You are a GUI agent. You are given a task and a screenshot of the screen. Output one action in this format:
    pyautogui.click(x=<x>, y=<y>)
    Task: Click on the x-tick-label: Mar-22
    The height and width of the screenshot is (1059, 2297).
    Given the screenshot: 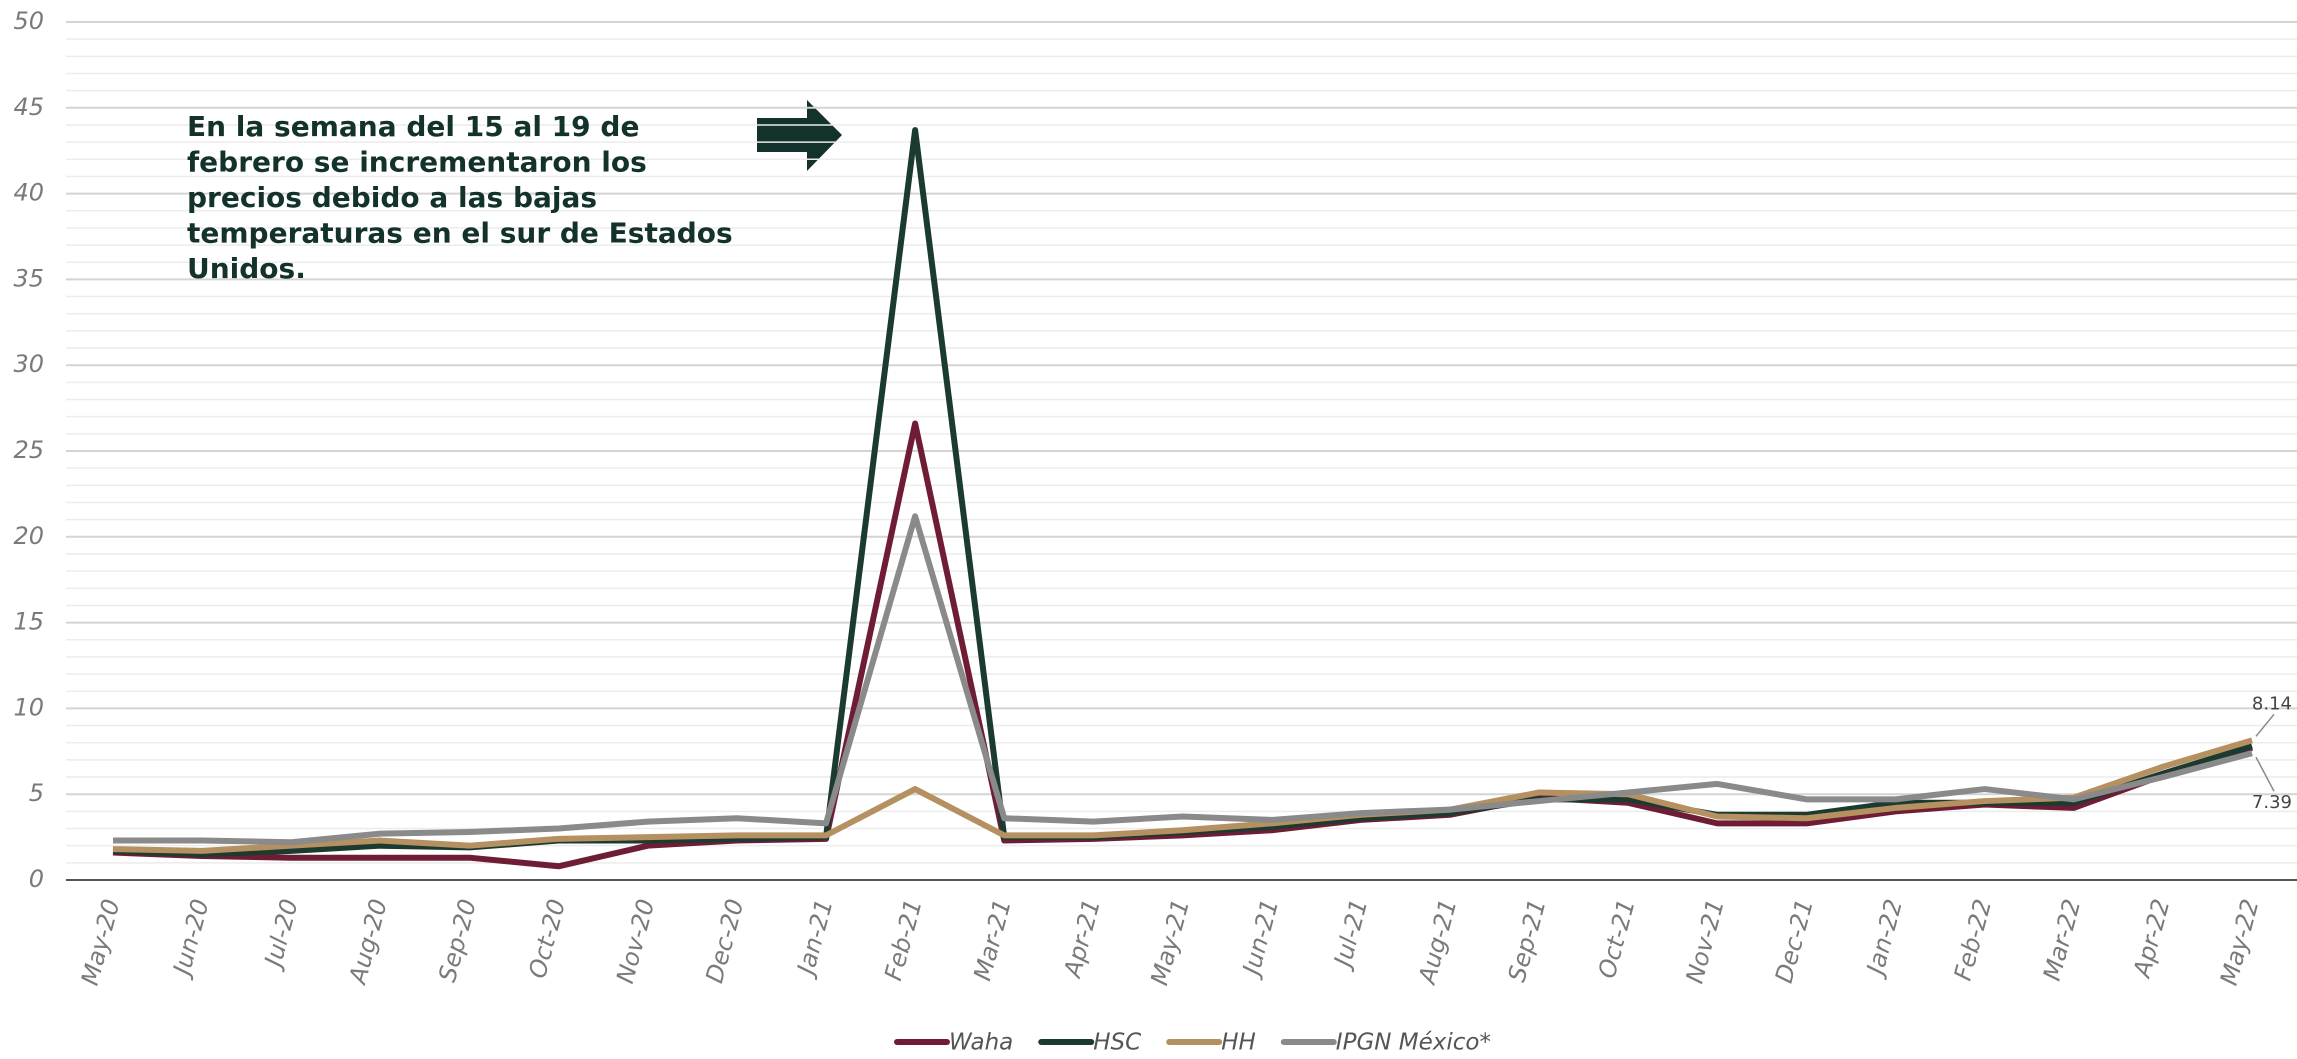 What is the action you would take?
    pyautogui.click(x=2062, y=940)
    